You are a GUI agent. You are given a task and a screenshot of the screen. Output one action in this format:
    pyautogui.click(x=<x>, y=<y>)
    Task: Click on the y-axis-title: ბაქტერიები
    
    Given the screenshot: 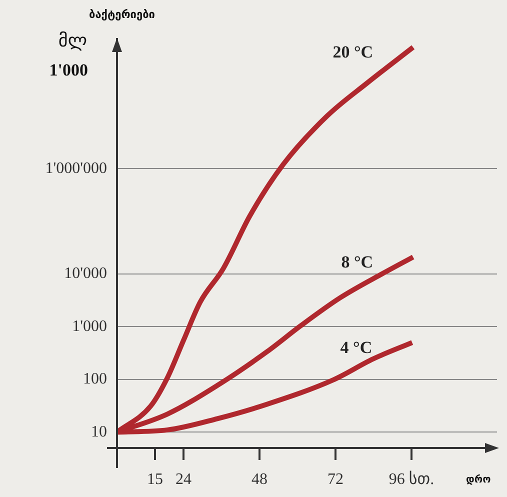 What is the action you would take?
    pyautogui.click(x=122, y=14)
    